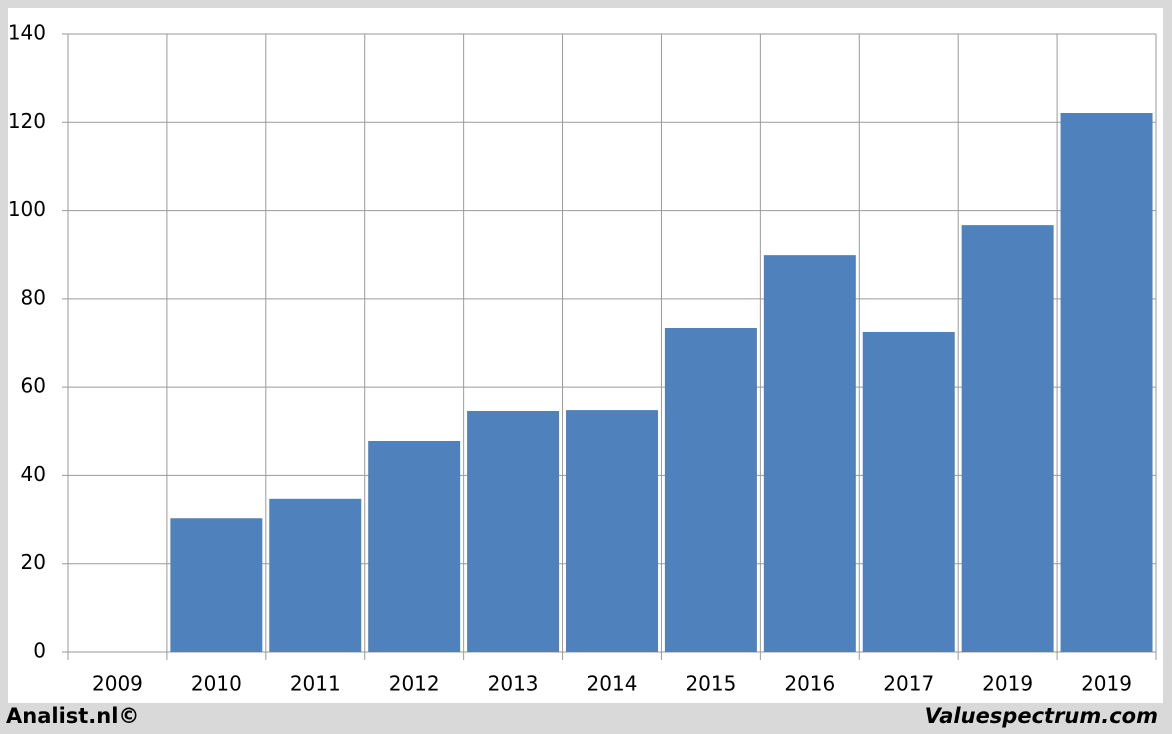 The image size is (1172, 734). Describe the element at coordinates (117, 684) in the screenshot. I see `x-tick-label: 2009` at that location.